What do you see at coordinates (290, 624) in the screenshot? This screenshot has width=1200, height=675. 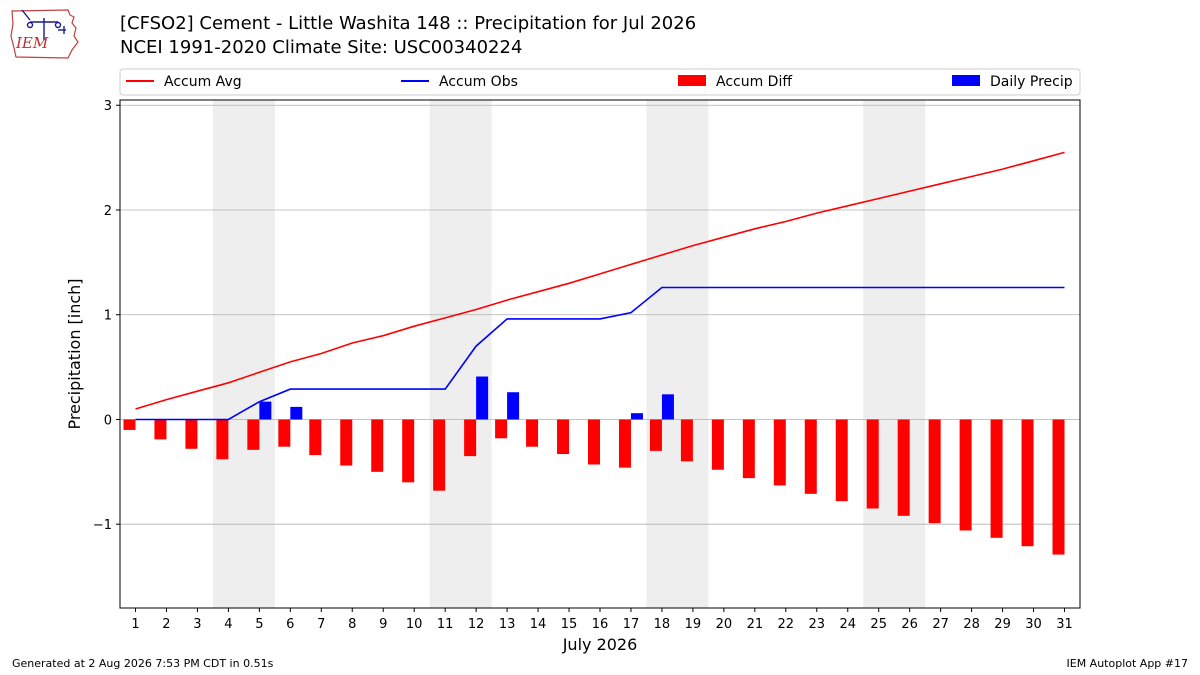 I see `x-tick-label: 6` at bounding box center [290, 624].